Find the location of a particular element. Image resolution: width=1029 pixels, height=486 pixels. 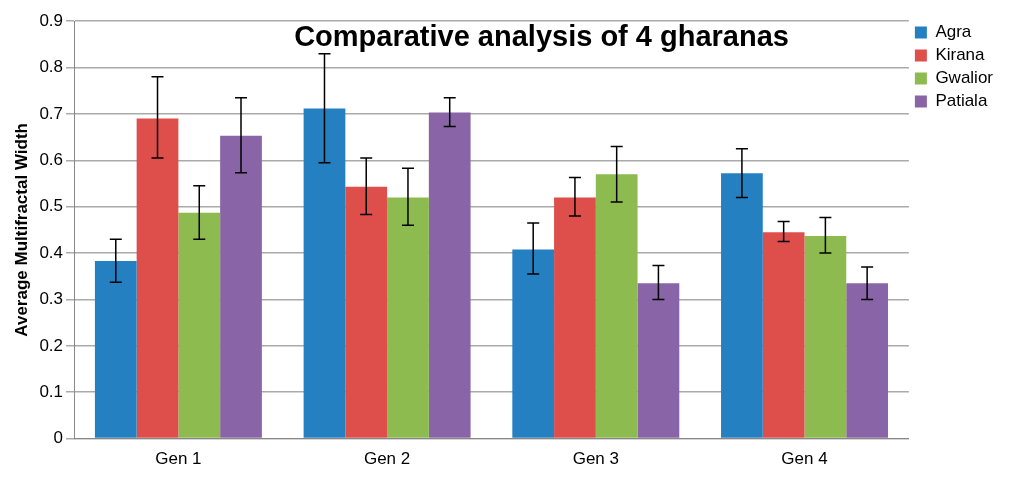

x-tick-label: Gen 1 is located at coordinates (178, 459).